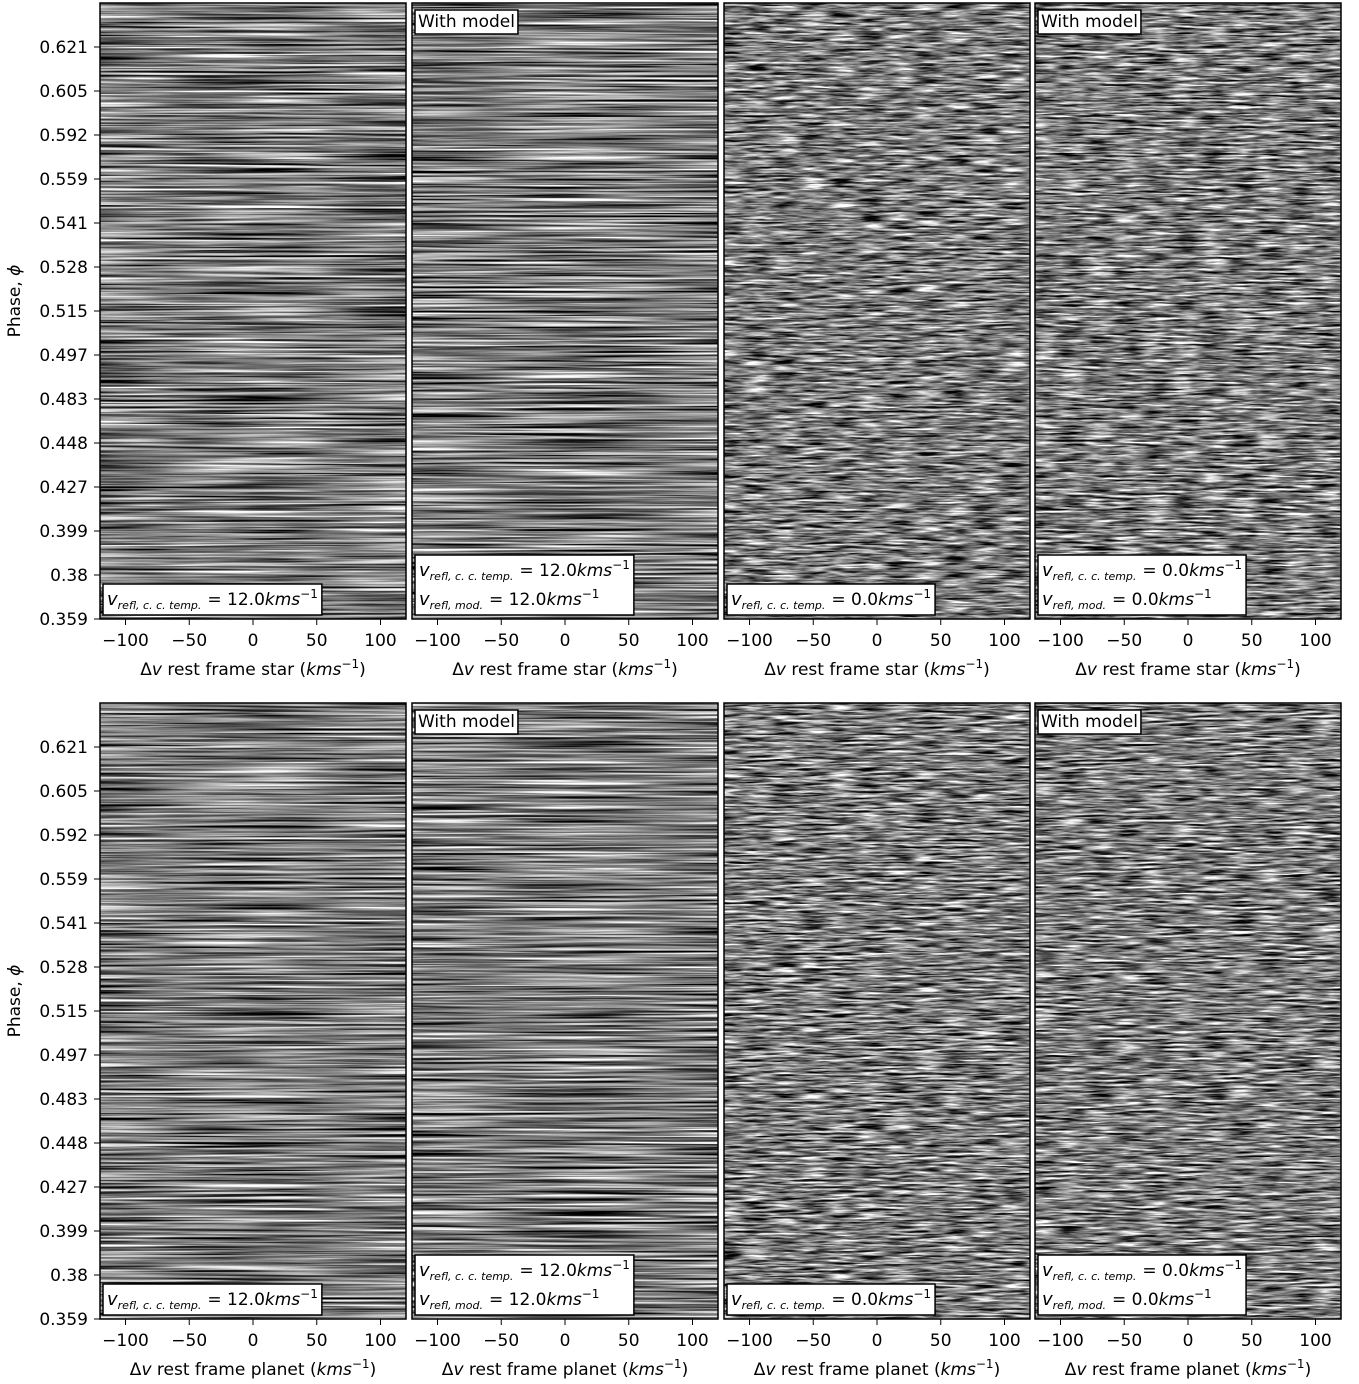 The image size is (1359, 1384). I want to click on y-tick-label: 0.515, so click(63, 1012).